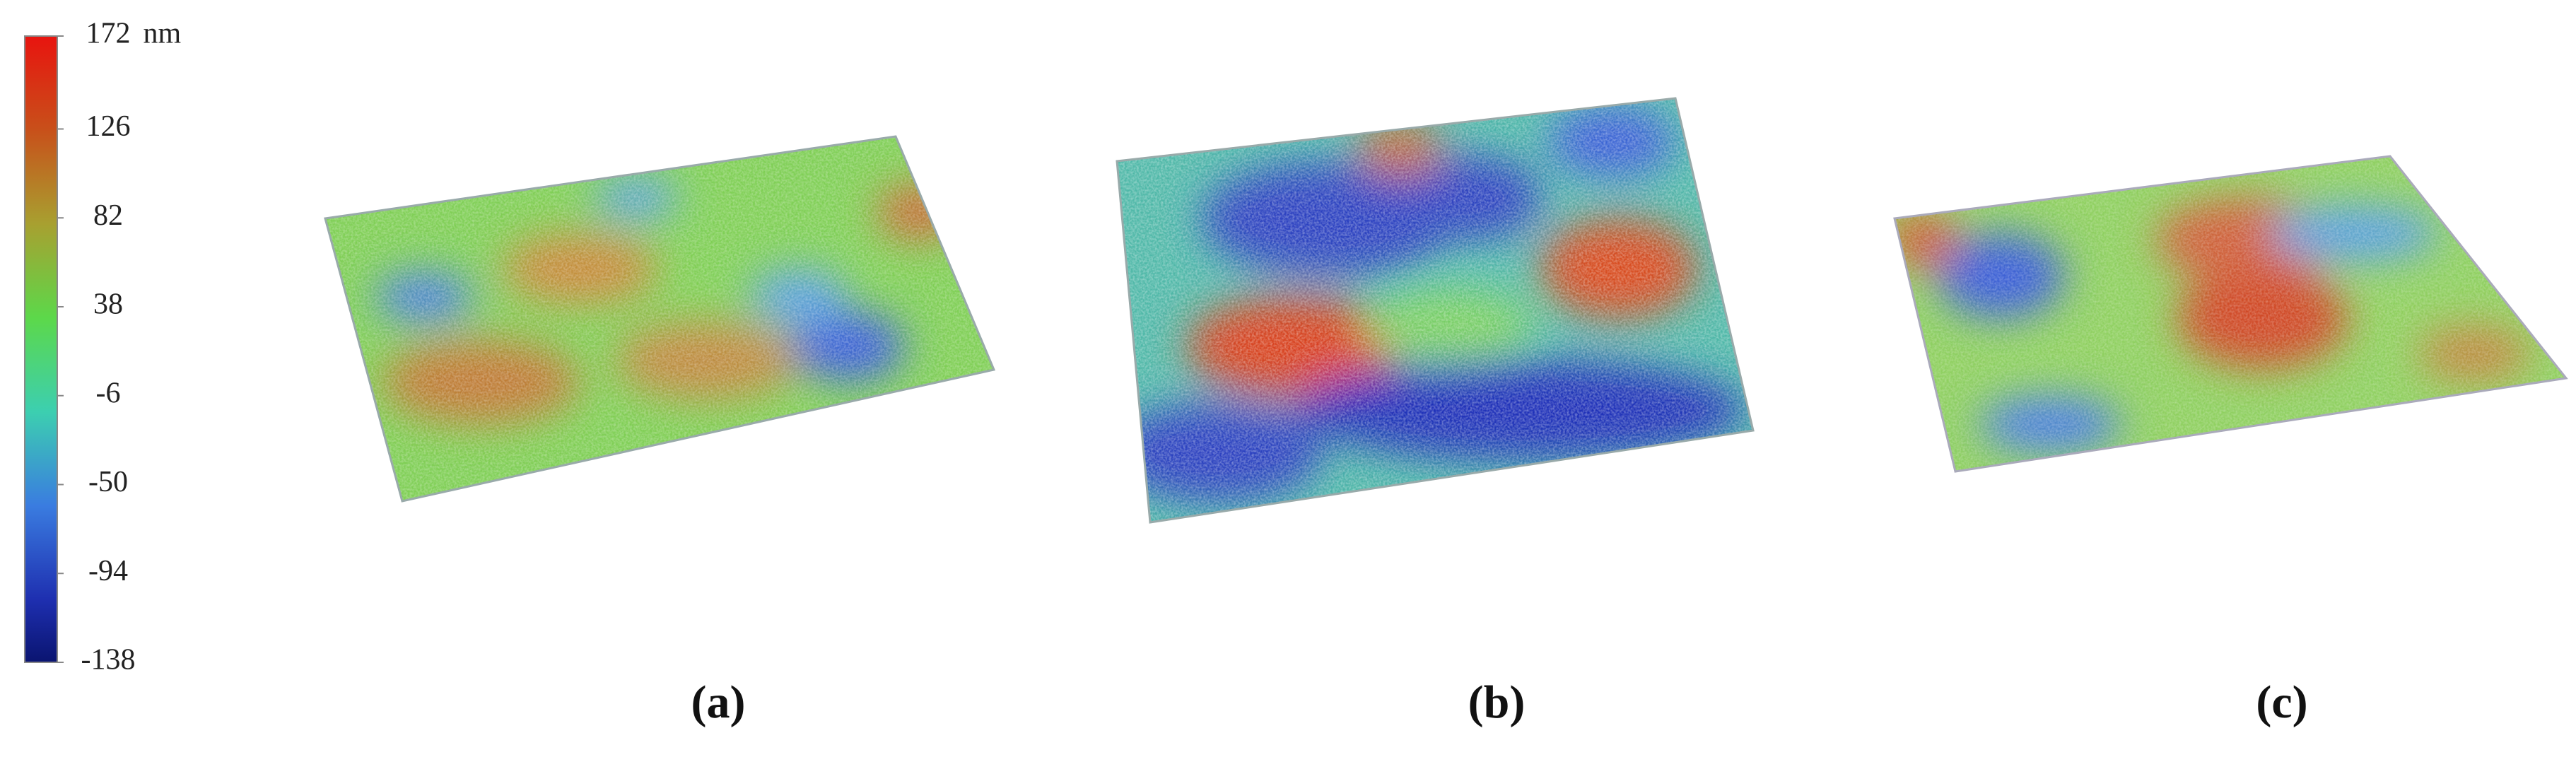 The height and width of the screenshot is (762, 2576). Describe the element at coordinates (108, 34) in the screenshot. I see `tick-label: 172` at that location.